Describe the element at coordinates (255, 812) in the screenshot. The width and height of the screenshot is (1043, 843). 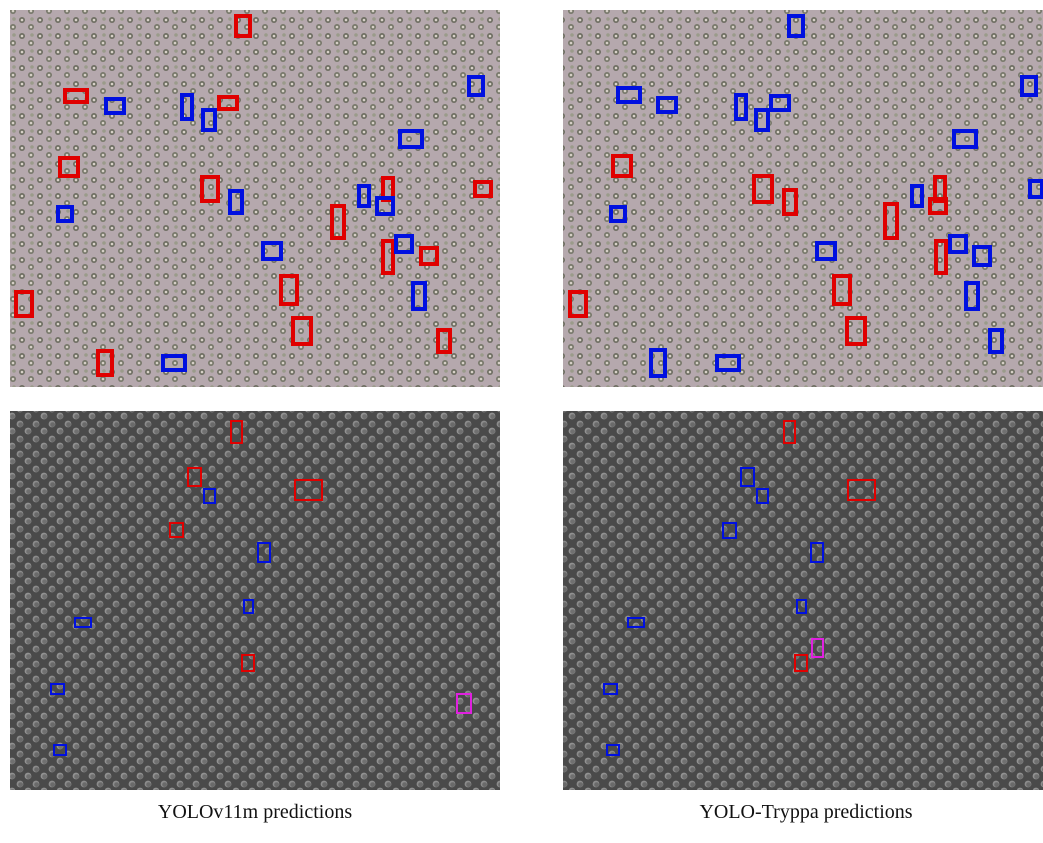
I see `caption: YOLOv11m predictions` at that location.